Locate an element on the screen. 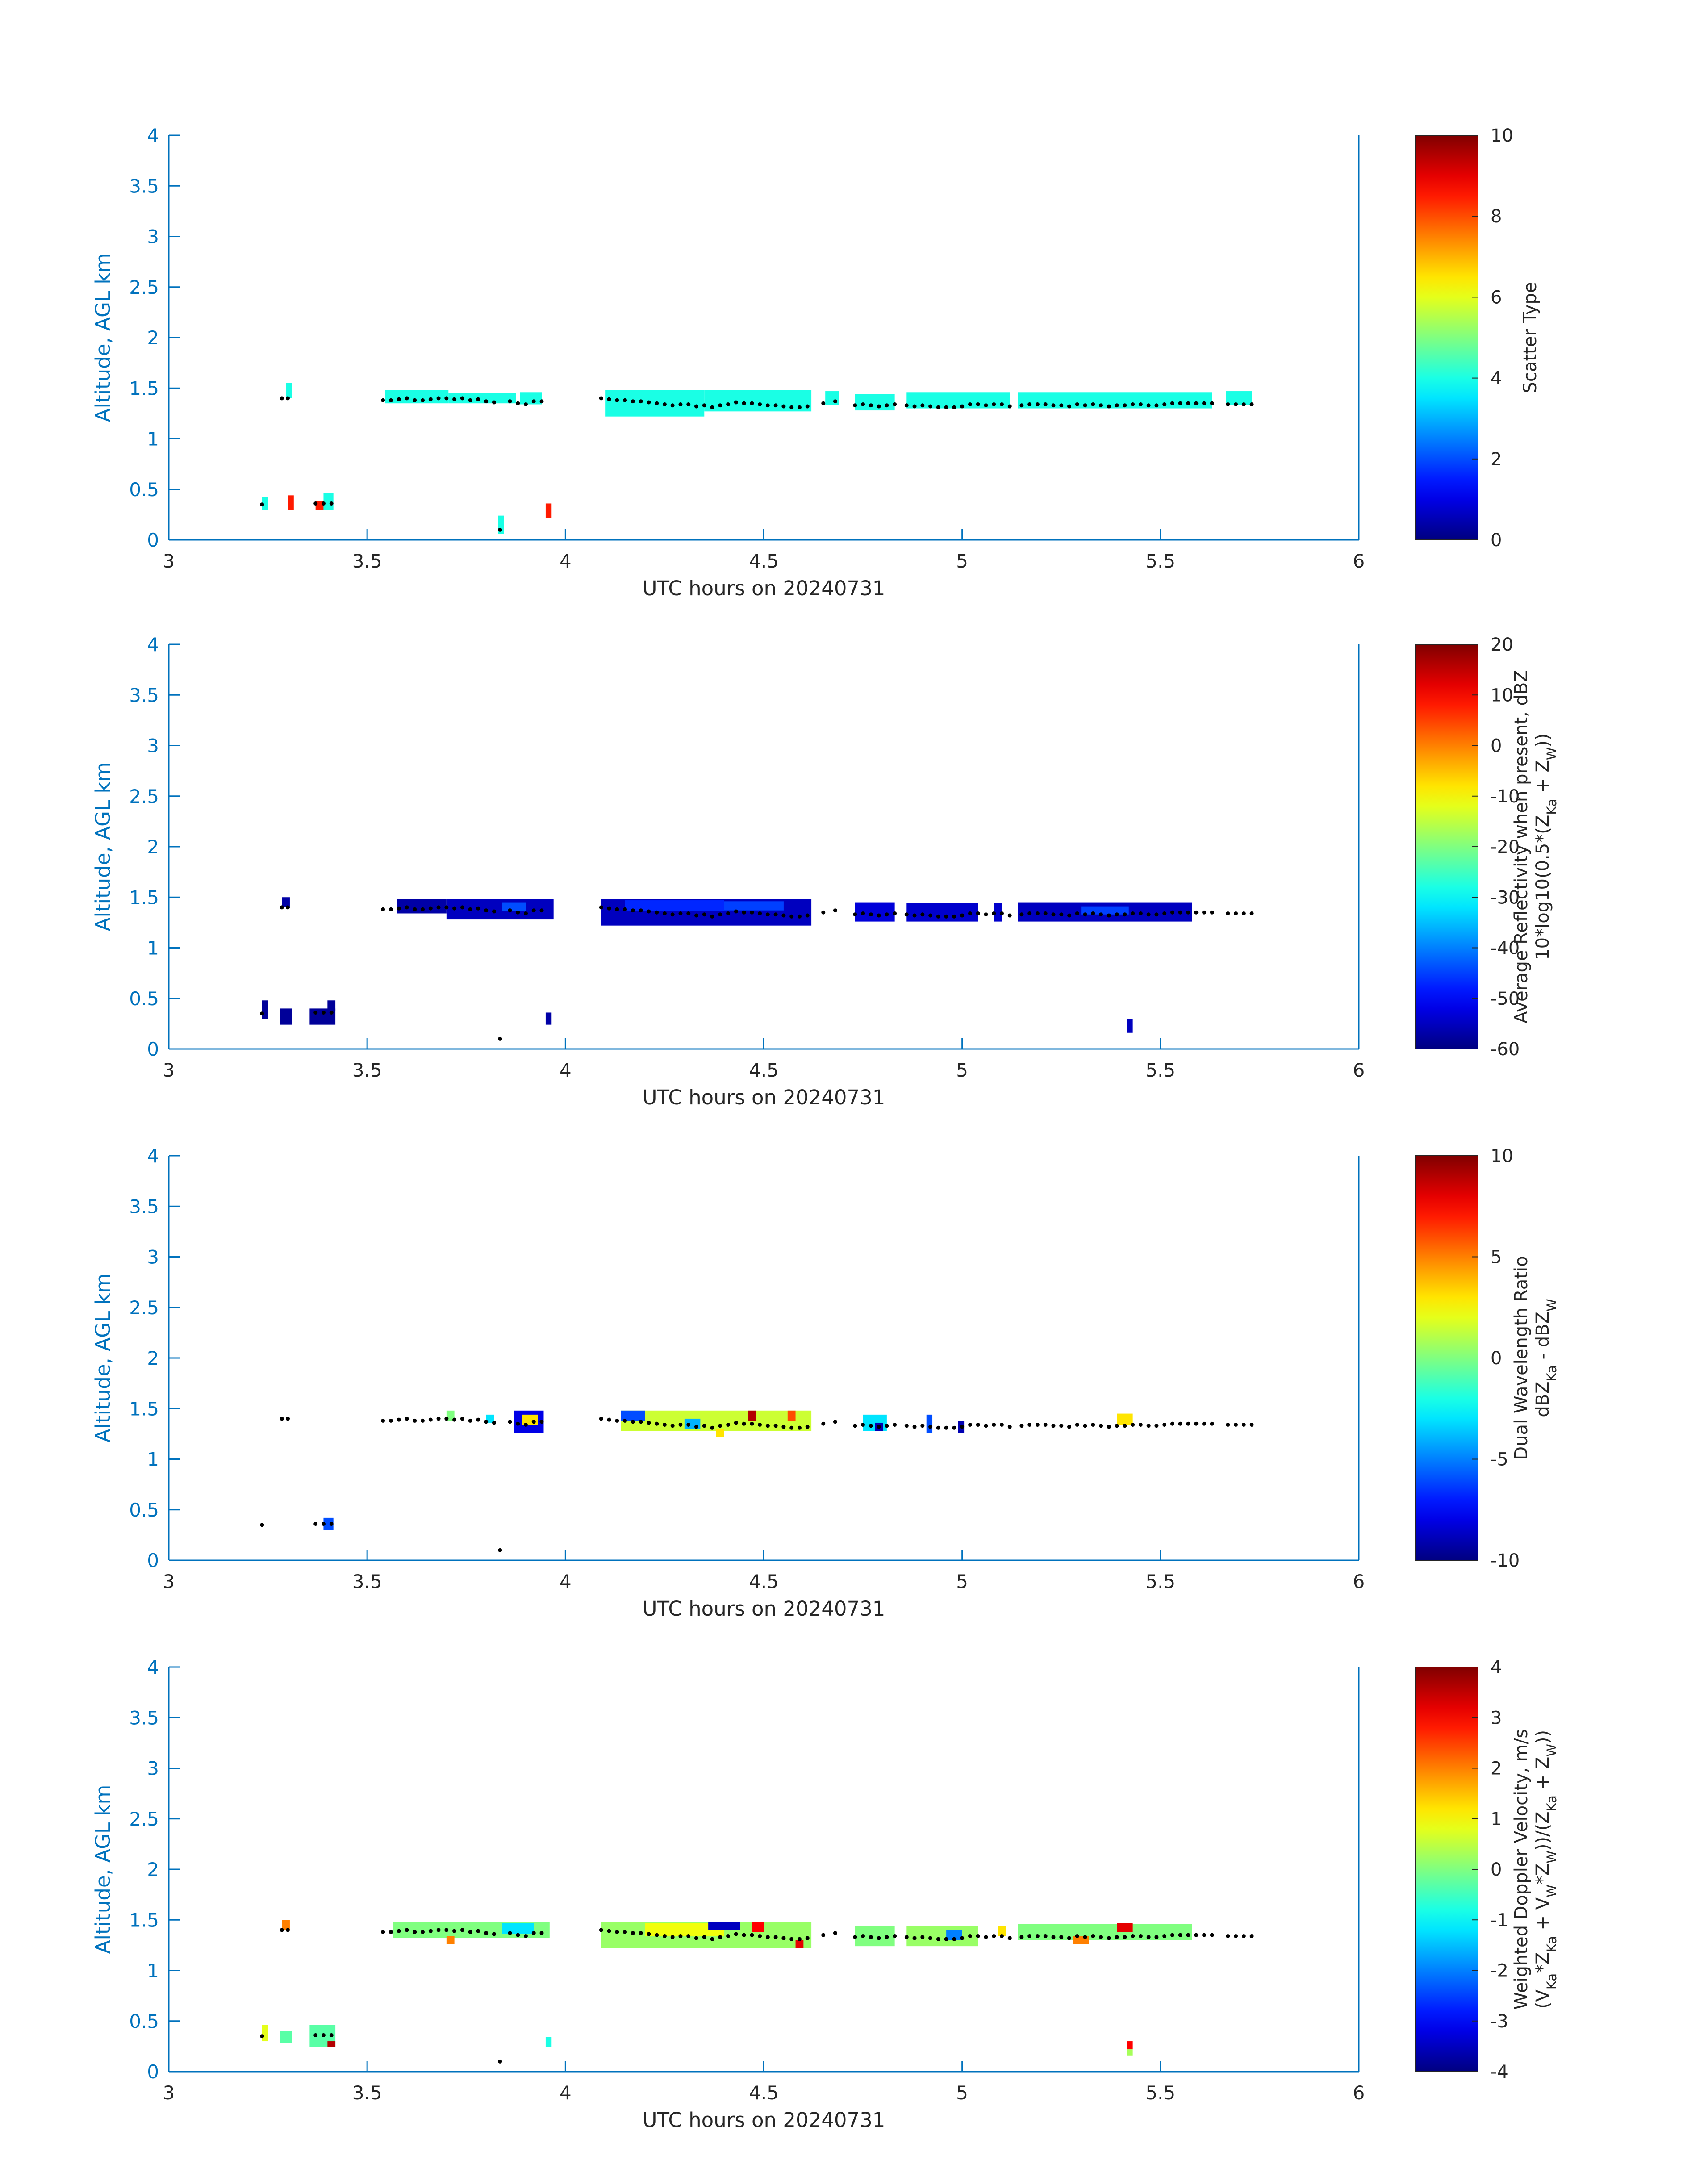  colorbar-tick-label: 5 is located at coordinates (1496, 1257).